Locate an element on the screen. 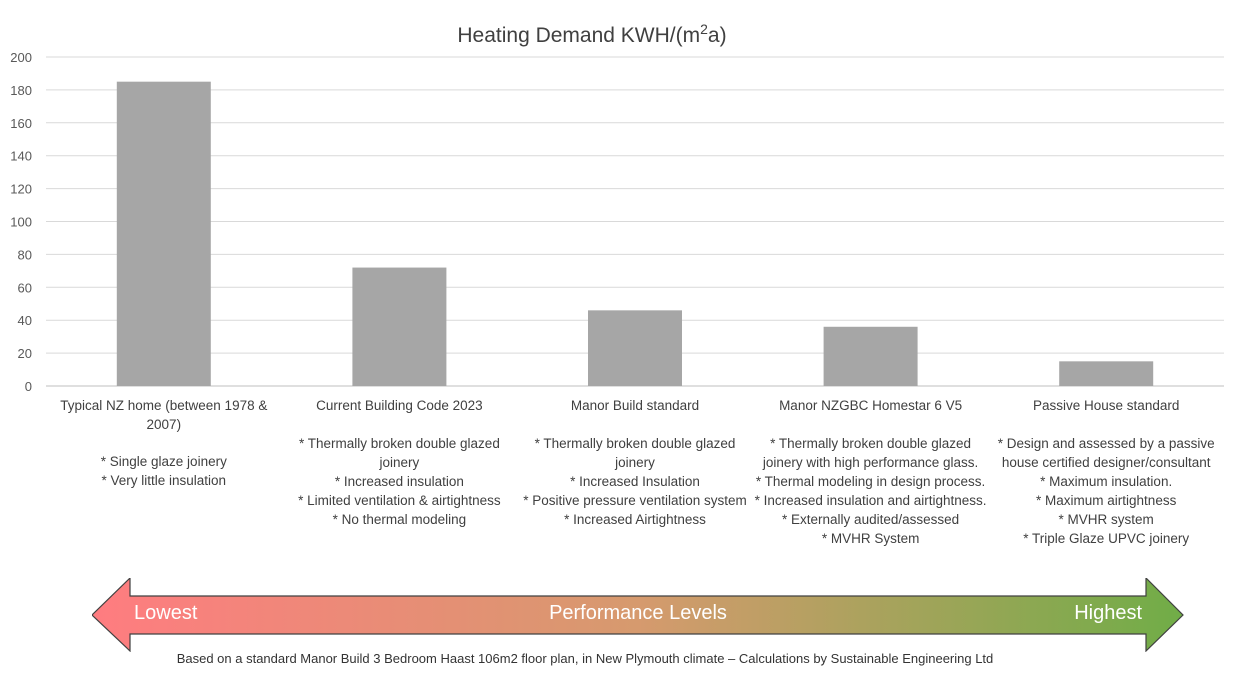  category-note: * Increased Airtightness is located at coordinates (635, 519).